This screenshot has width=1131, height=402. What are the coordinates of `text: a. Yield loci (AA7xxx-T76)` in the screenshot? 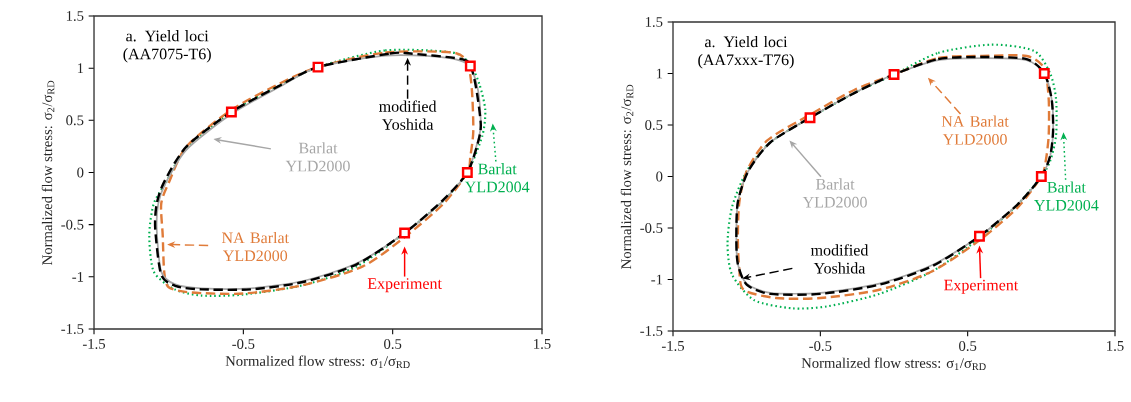 It's located at (746, 52).